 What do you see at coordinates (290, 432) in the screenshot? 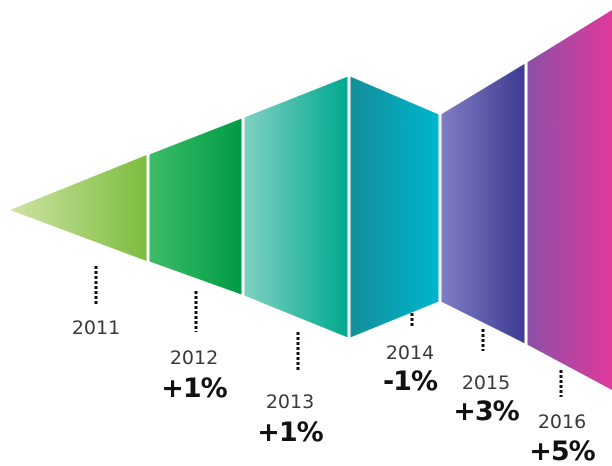
I see `change-label-2013: +1%` at bounding box center [290, 432].